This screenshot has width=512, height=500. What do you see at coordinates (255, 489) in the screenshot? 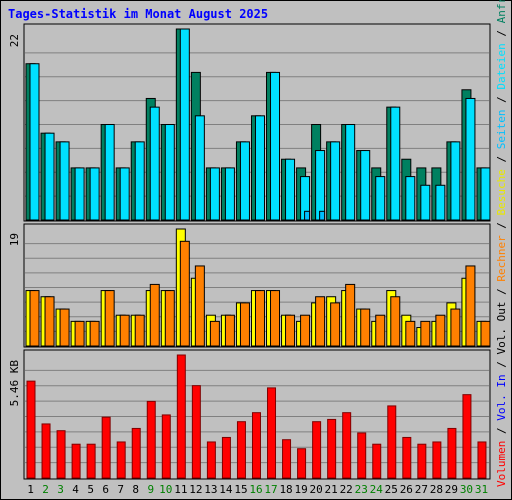
I see `day-label-16: 16` at bounding box center [255, 489].